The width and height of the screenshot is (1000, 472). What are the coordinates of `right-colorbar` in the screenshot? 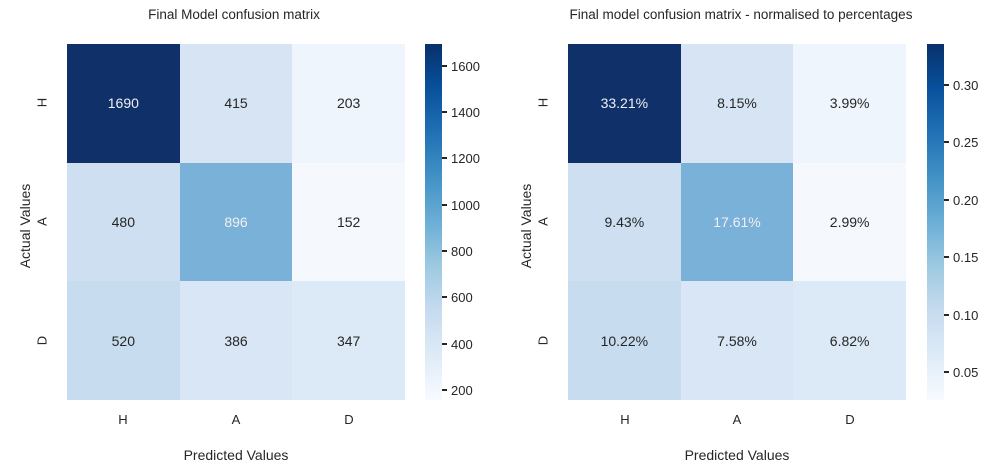 It's located at (935, 222).